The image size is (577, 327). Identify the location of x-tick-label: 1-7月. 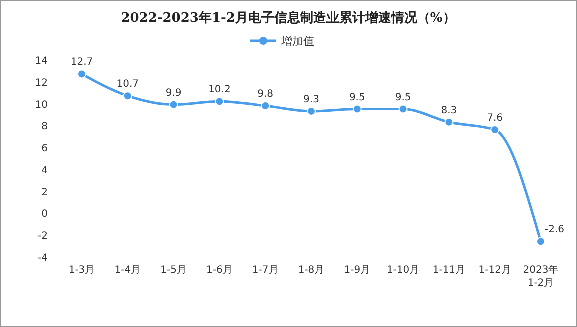
(265, 270).